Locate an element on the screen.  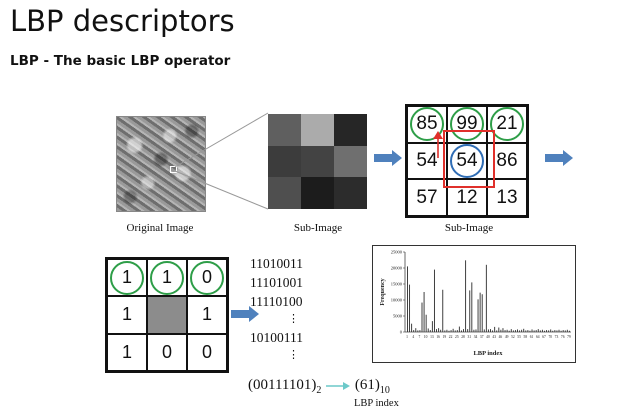
grid-cell-value: 86 is located at coordinates (507, 160).